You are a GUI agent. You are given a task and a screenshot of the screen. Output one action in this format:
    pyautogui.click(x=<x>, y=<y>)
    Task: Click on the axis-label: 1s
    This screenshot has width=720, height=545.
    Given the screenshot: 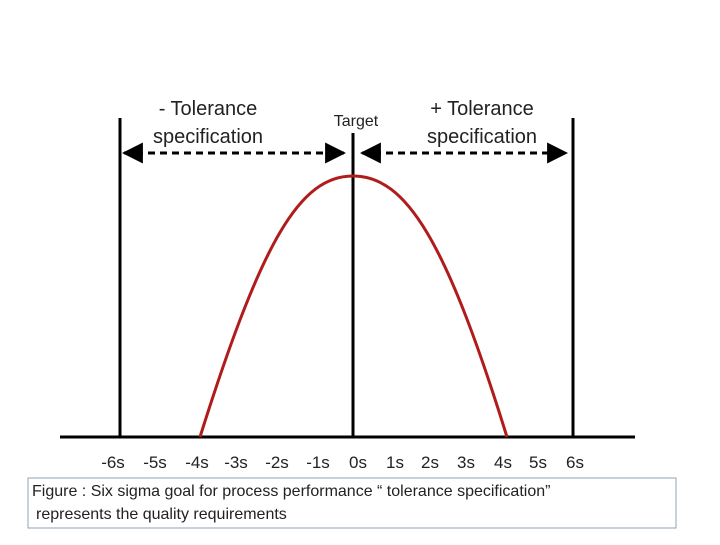 What is the action you would take?
    pyautogui.click(x=395, y=462)
    